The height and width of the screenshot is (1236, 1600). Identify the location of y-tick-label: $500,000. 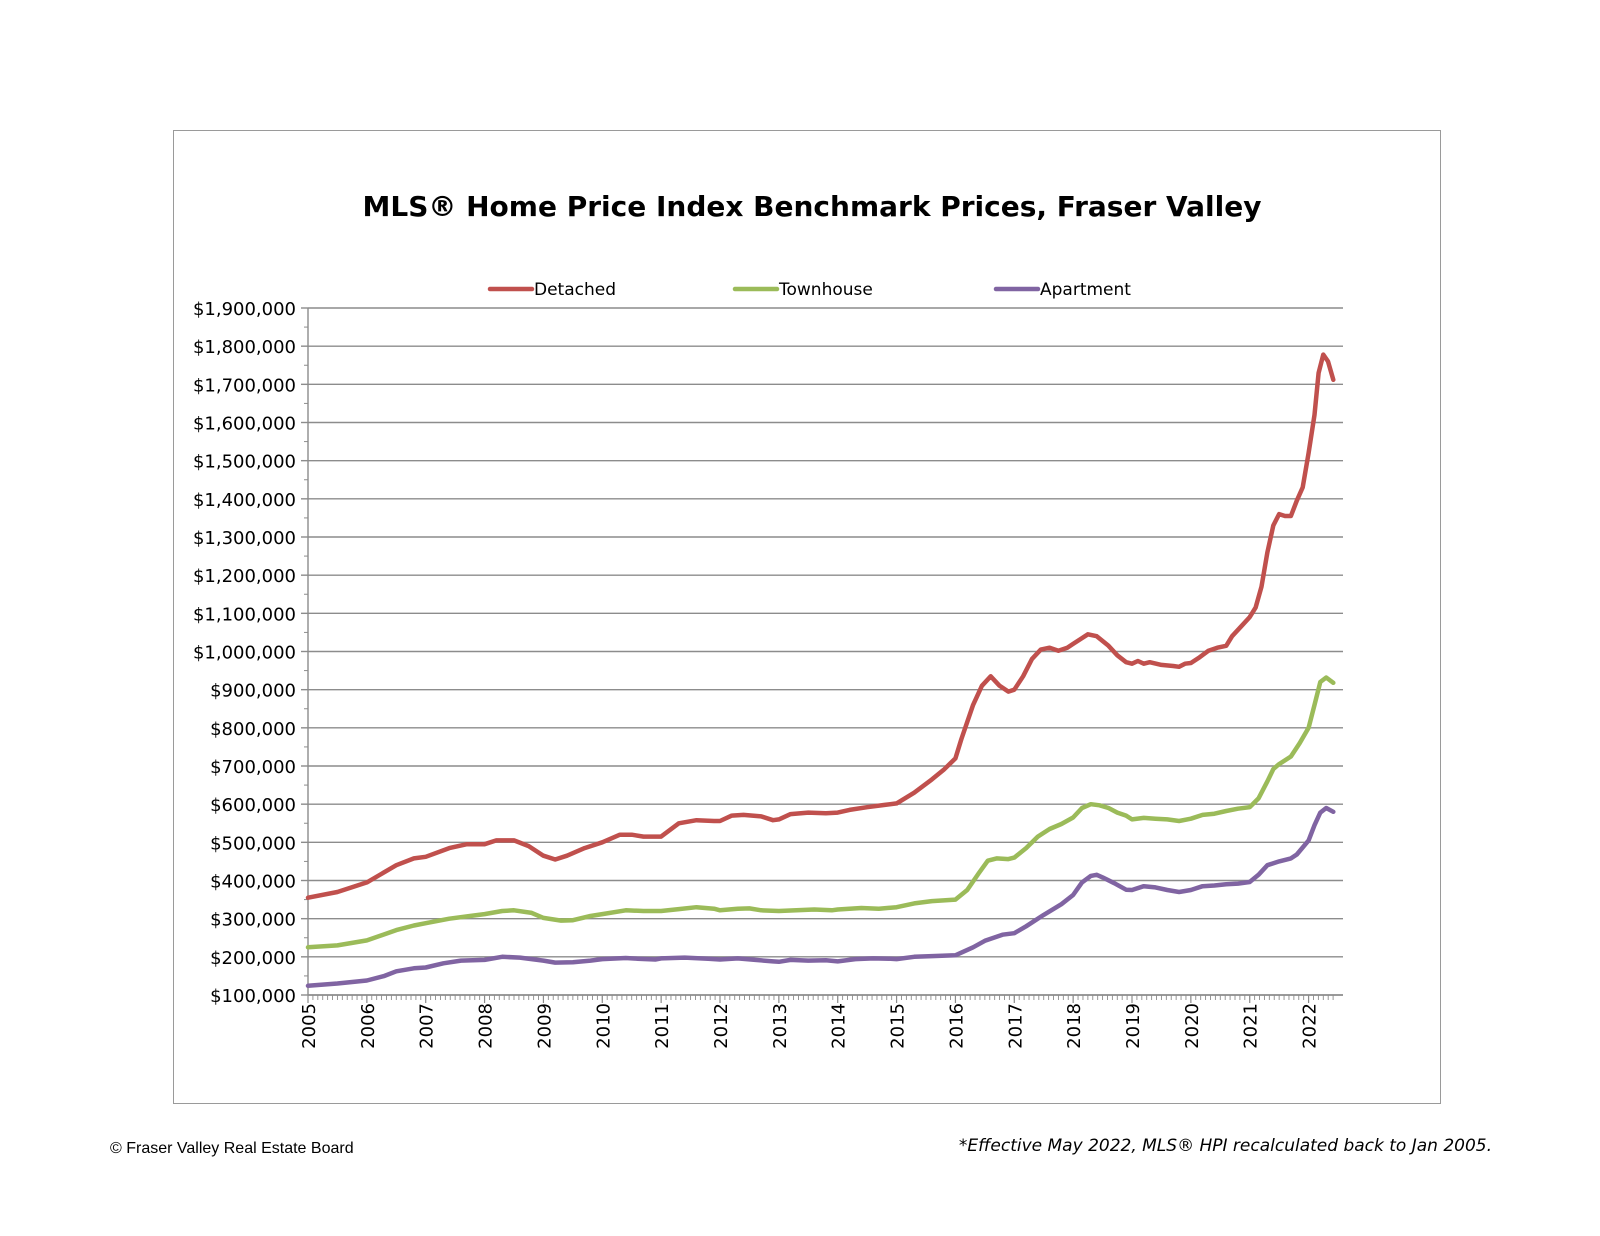
(253, 843).